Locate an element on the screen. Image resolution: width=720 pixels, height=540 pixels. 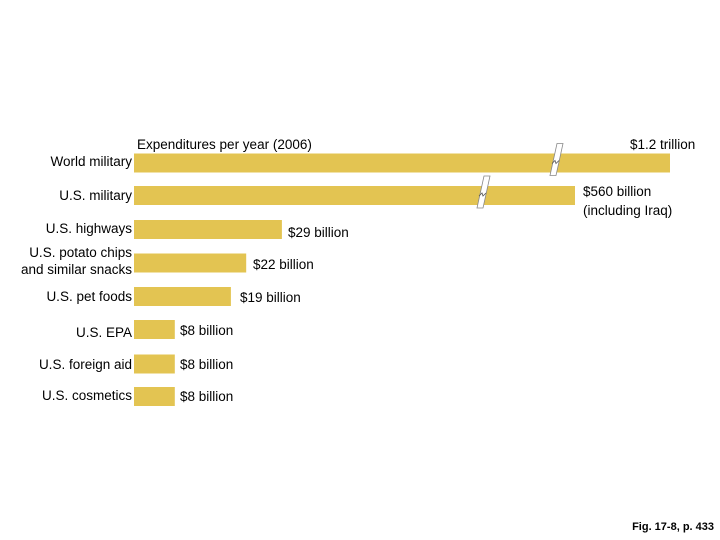
category-label-line: U.S. pet foods is located at coordinates (89, 296).